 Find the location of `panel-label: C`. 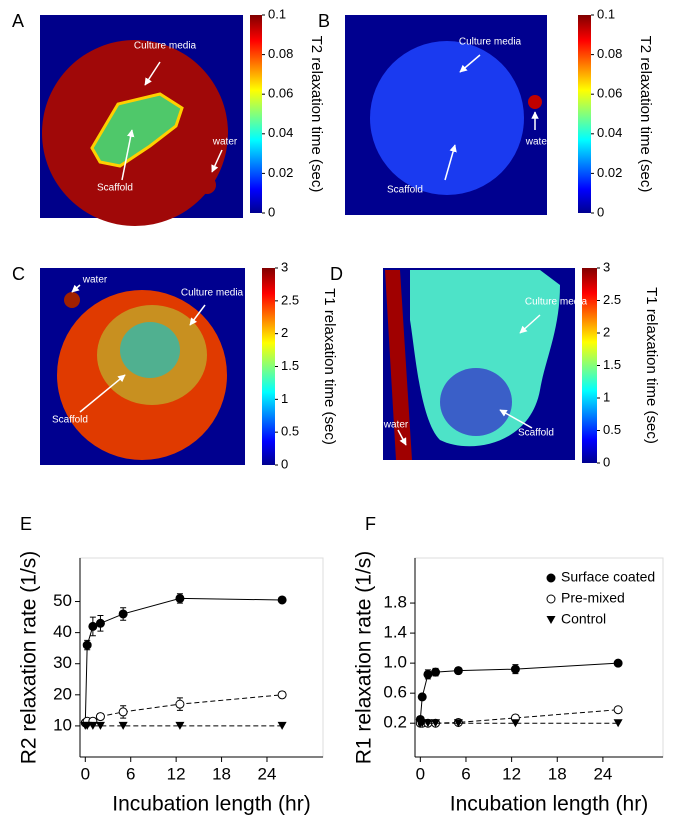

panel-label: C is located at coordinates (18, 274).